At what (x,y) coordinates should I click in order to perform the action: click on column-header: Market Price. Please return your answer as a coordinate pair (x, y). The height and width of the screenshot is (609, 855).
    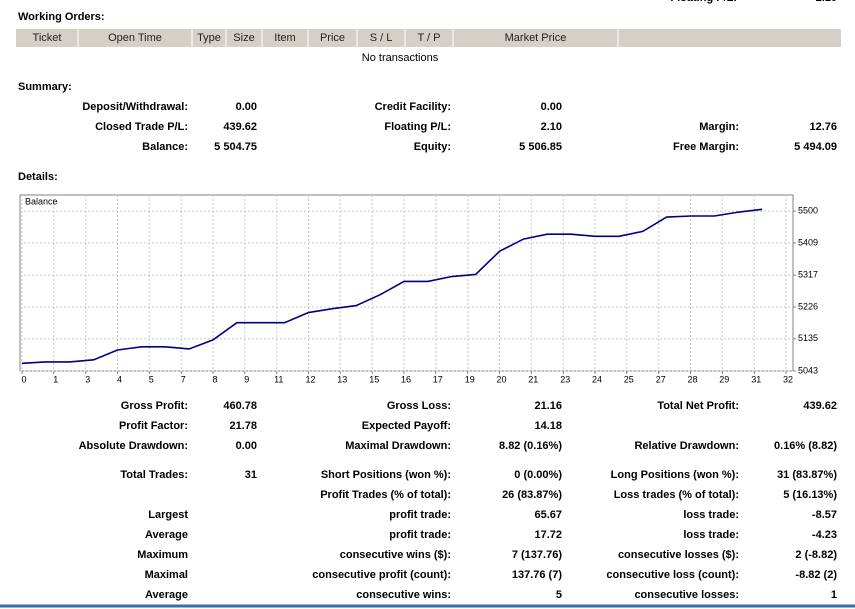
    Looking at the image, I should click on (536, 38).